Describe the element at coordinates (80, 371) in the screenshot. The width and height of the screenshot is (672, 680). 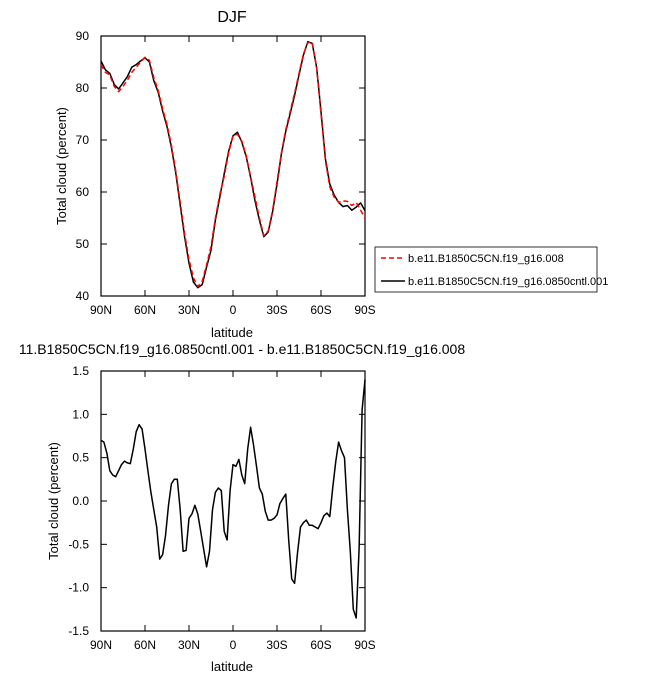
I see `y-tick-label: 1.5` at that location.